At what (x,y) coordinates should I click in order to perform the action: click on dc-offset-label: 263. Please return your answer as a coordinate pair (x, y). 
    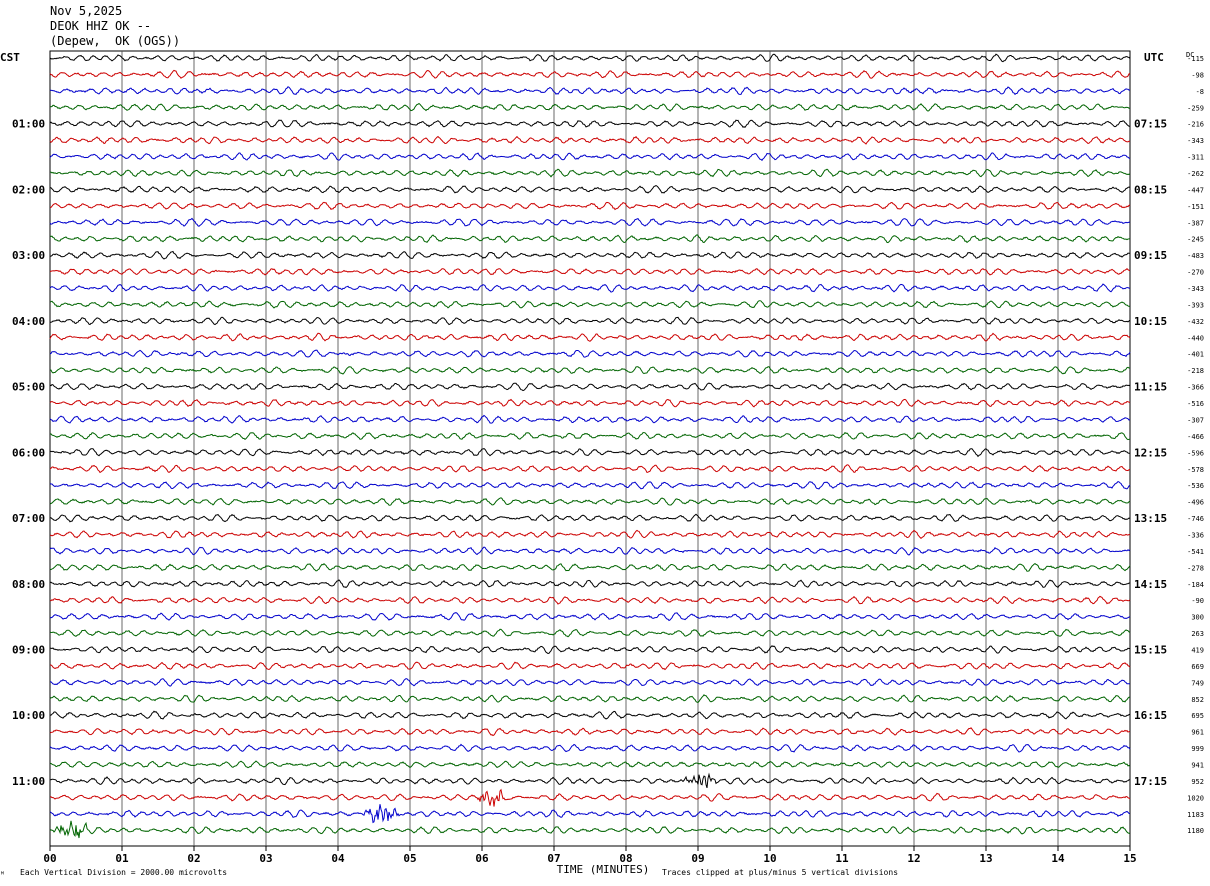
    Looking at the image, I should click on (1197, 634).